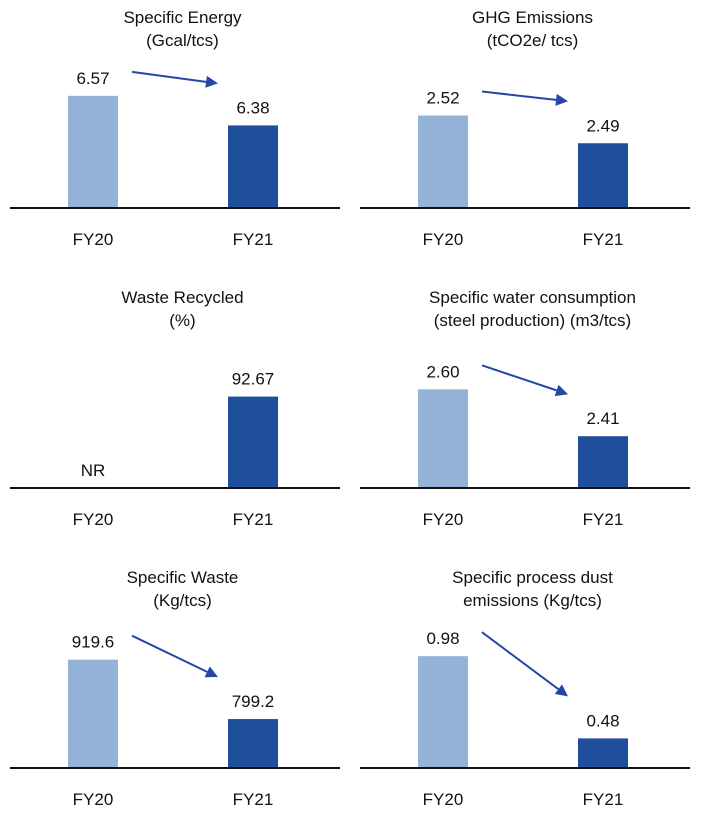  What do you see at coordinates (442, 371) in the screenshot?
I see `data-label: 2.60` at bounding box center [442, 371].